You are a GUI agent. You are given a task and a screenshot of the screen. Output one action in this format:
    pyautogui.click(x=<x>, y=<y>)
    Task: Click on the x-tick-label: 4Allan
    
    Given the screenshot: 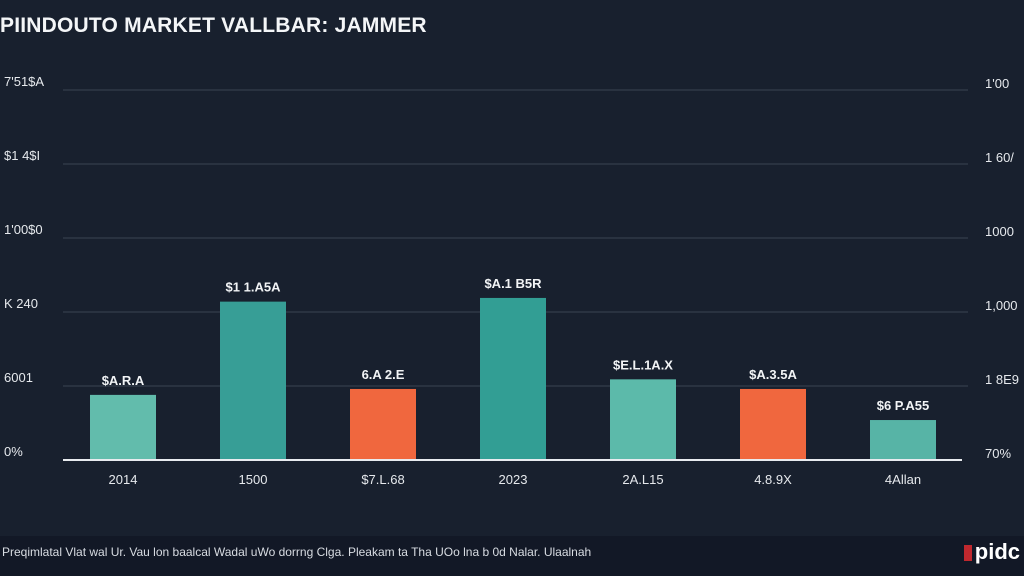 What is the action you would take?
    pyautogui.click(x=903, y=479)
    